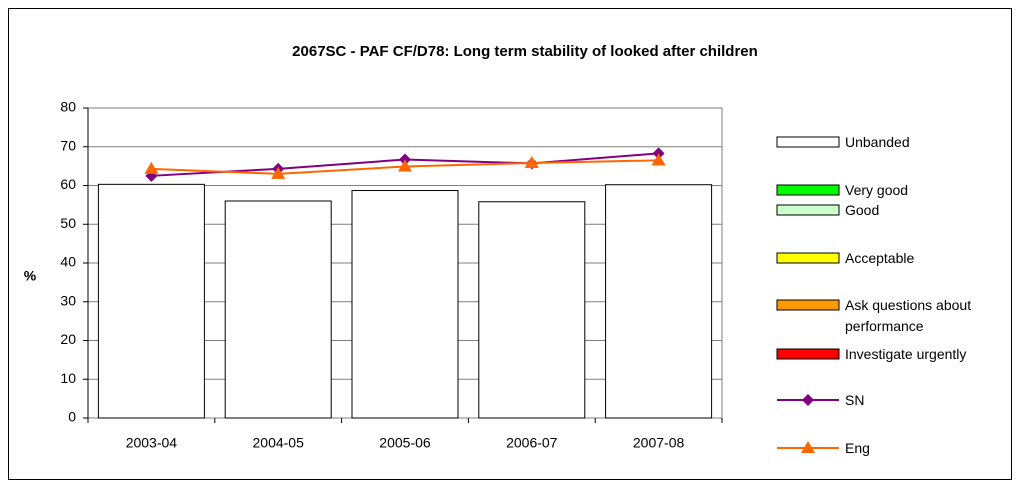 Image resolution: width=1020 pixels, height=488 pixels. What do you see at coordinates (68, 184) in the screenshot?
I see `y-tick-label: 60` at bounding box center [68, 184].